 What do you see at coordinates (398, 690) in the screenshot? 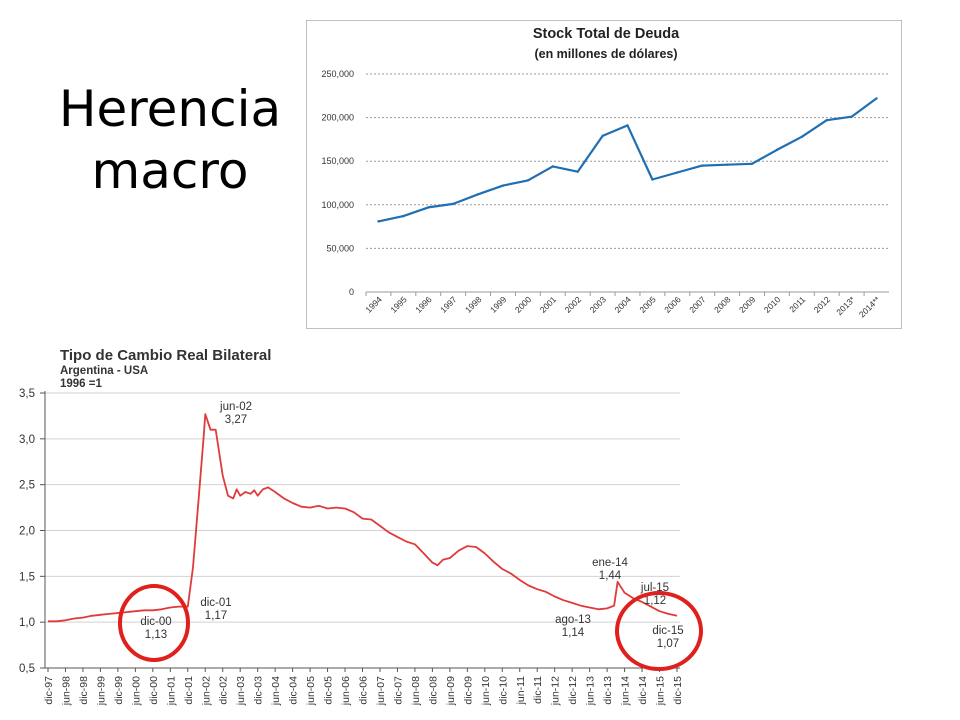
I see `rer-x-tick-label: dic-07` at bounding box center [398, 690].